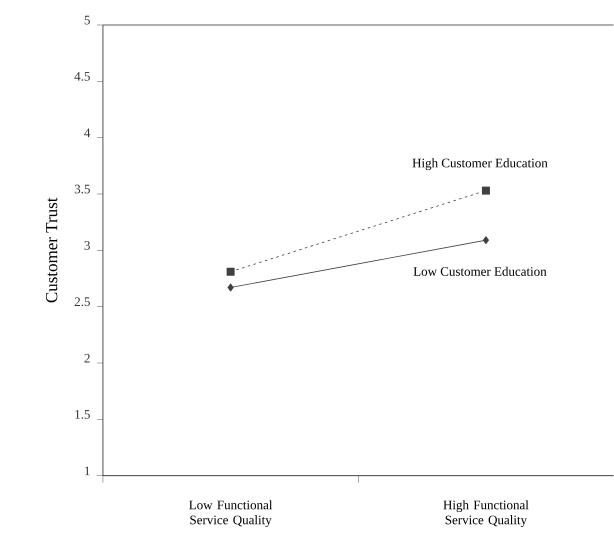 The height and width of the screenshot is (553, 614). I want to click on y-tick-label: 2, so click(87, 358).